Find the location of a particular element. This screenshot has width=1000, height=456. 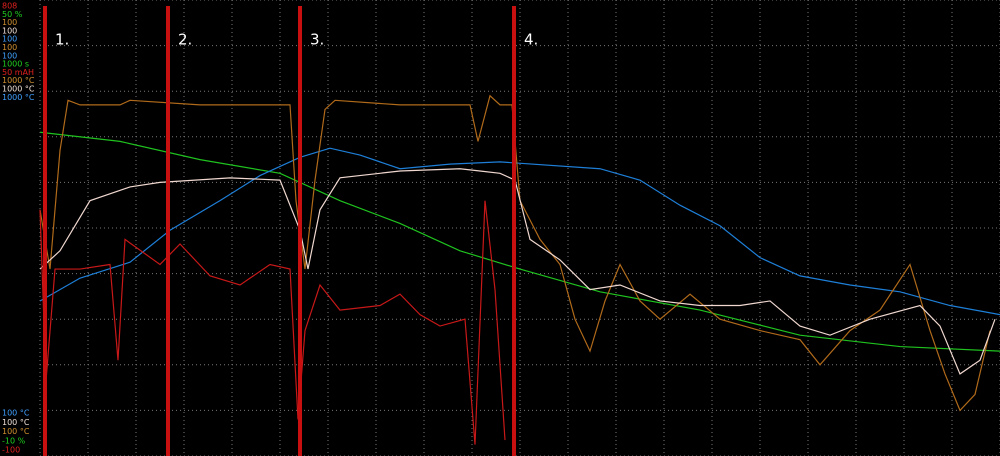

marker-label: 3. is located at coordinates (317, 40).